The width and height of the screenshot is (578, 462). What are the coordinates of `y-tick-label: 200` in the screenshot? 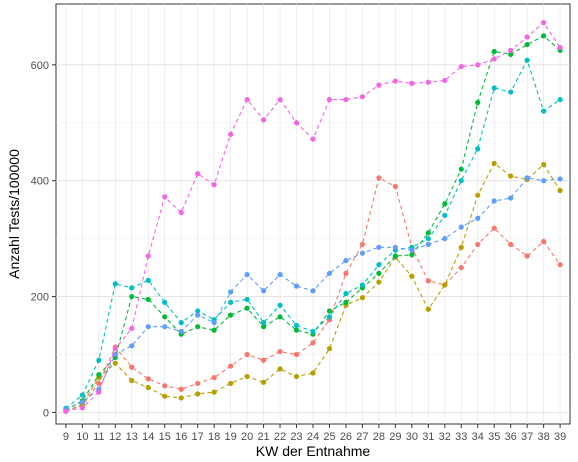 It's located at (40, 298).